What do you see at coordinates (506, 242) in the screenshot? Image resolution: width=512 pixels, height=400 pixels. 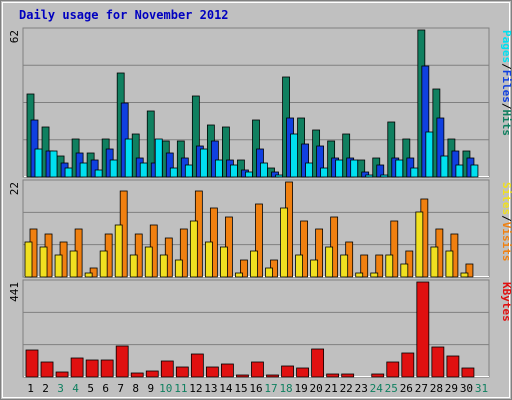 I see `legend-item: Visits` at bounding box center [506, 242].